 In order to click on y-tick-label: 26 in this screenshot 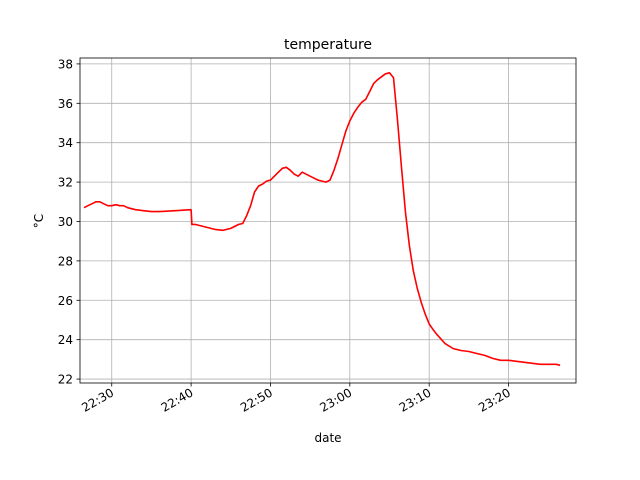, I will do `click(65, 301)`.